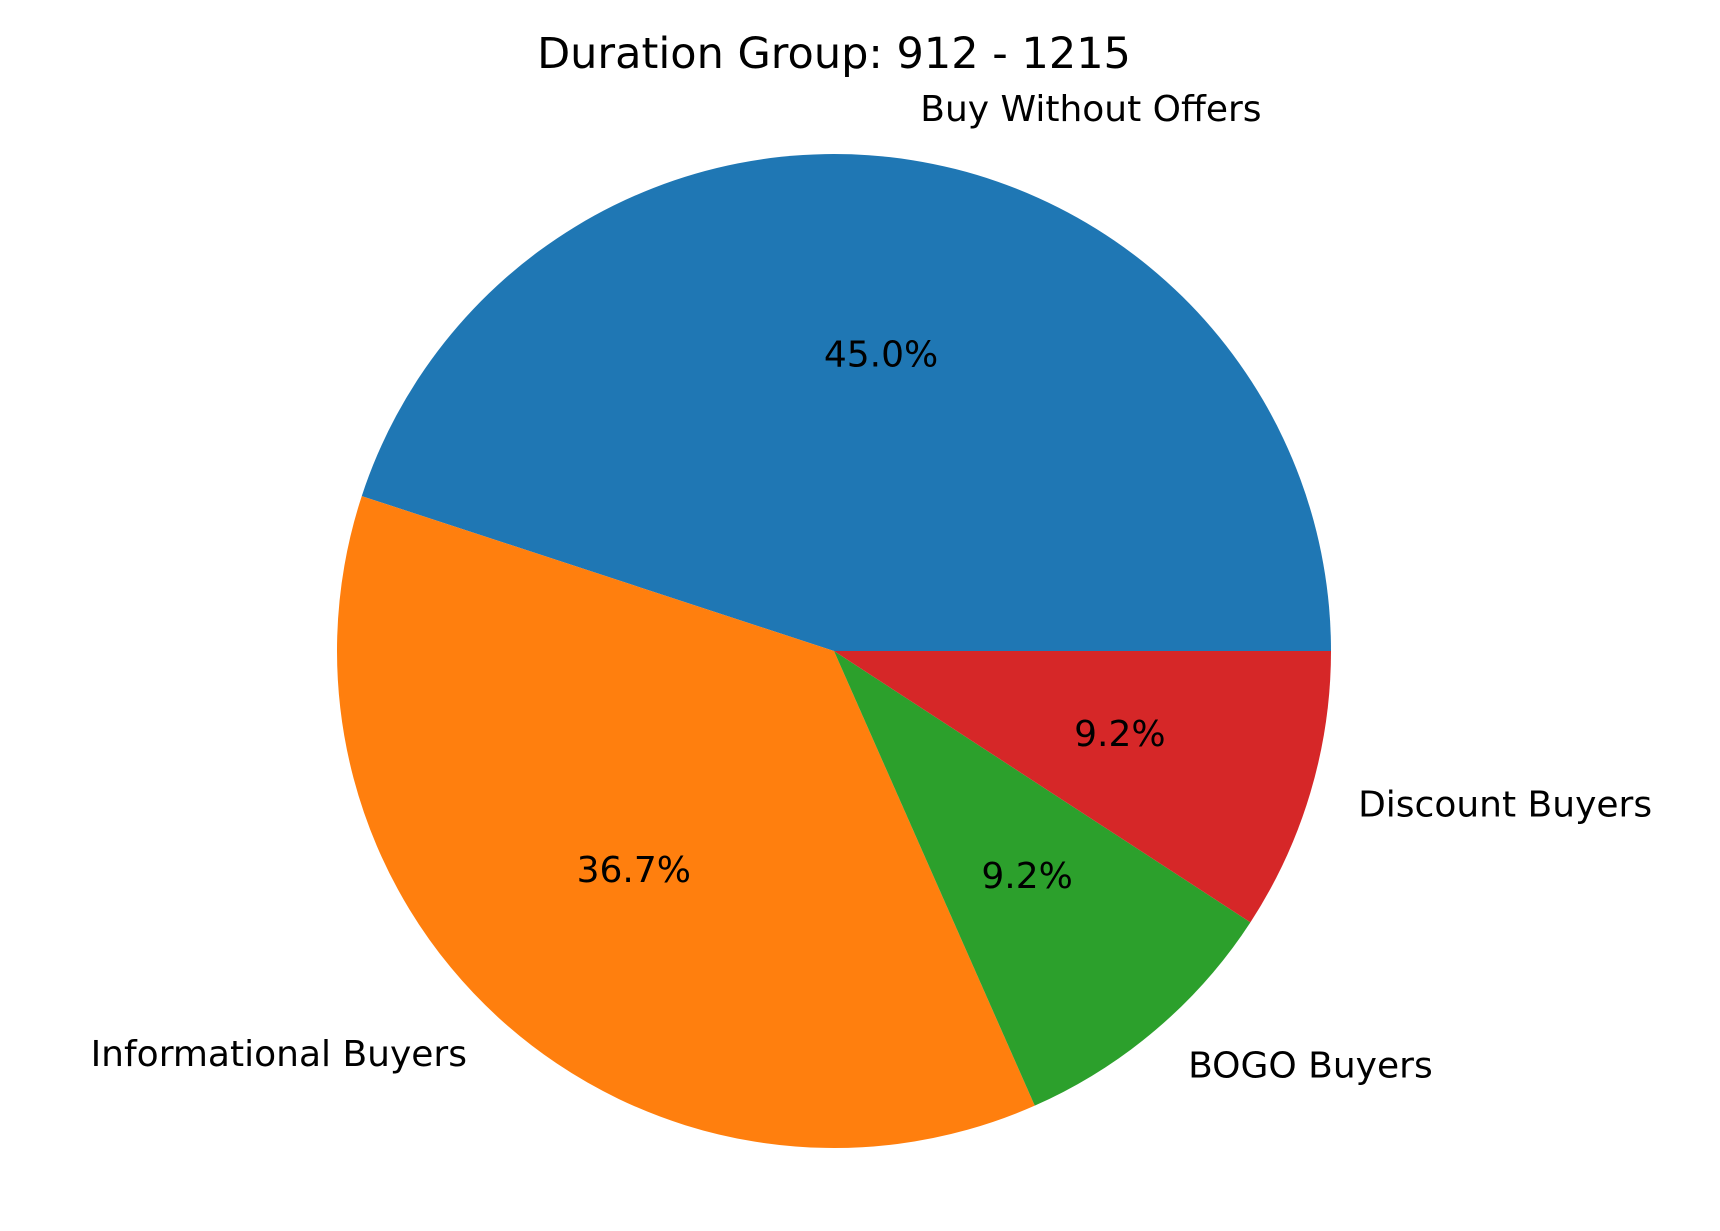 The width and height of the screenshot is (1720, 1231). I want to click on pie-slice-bogo-buyers, so click(1042, 878).